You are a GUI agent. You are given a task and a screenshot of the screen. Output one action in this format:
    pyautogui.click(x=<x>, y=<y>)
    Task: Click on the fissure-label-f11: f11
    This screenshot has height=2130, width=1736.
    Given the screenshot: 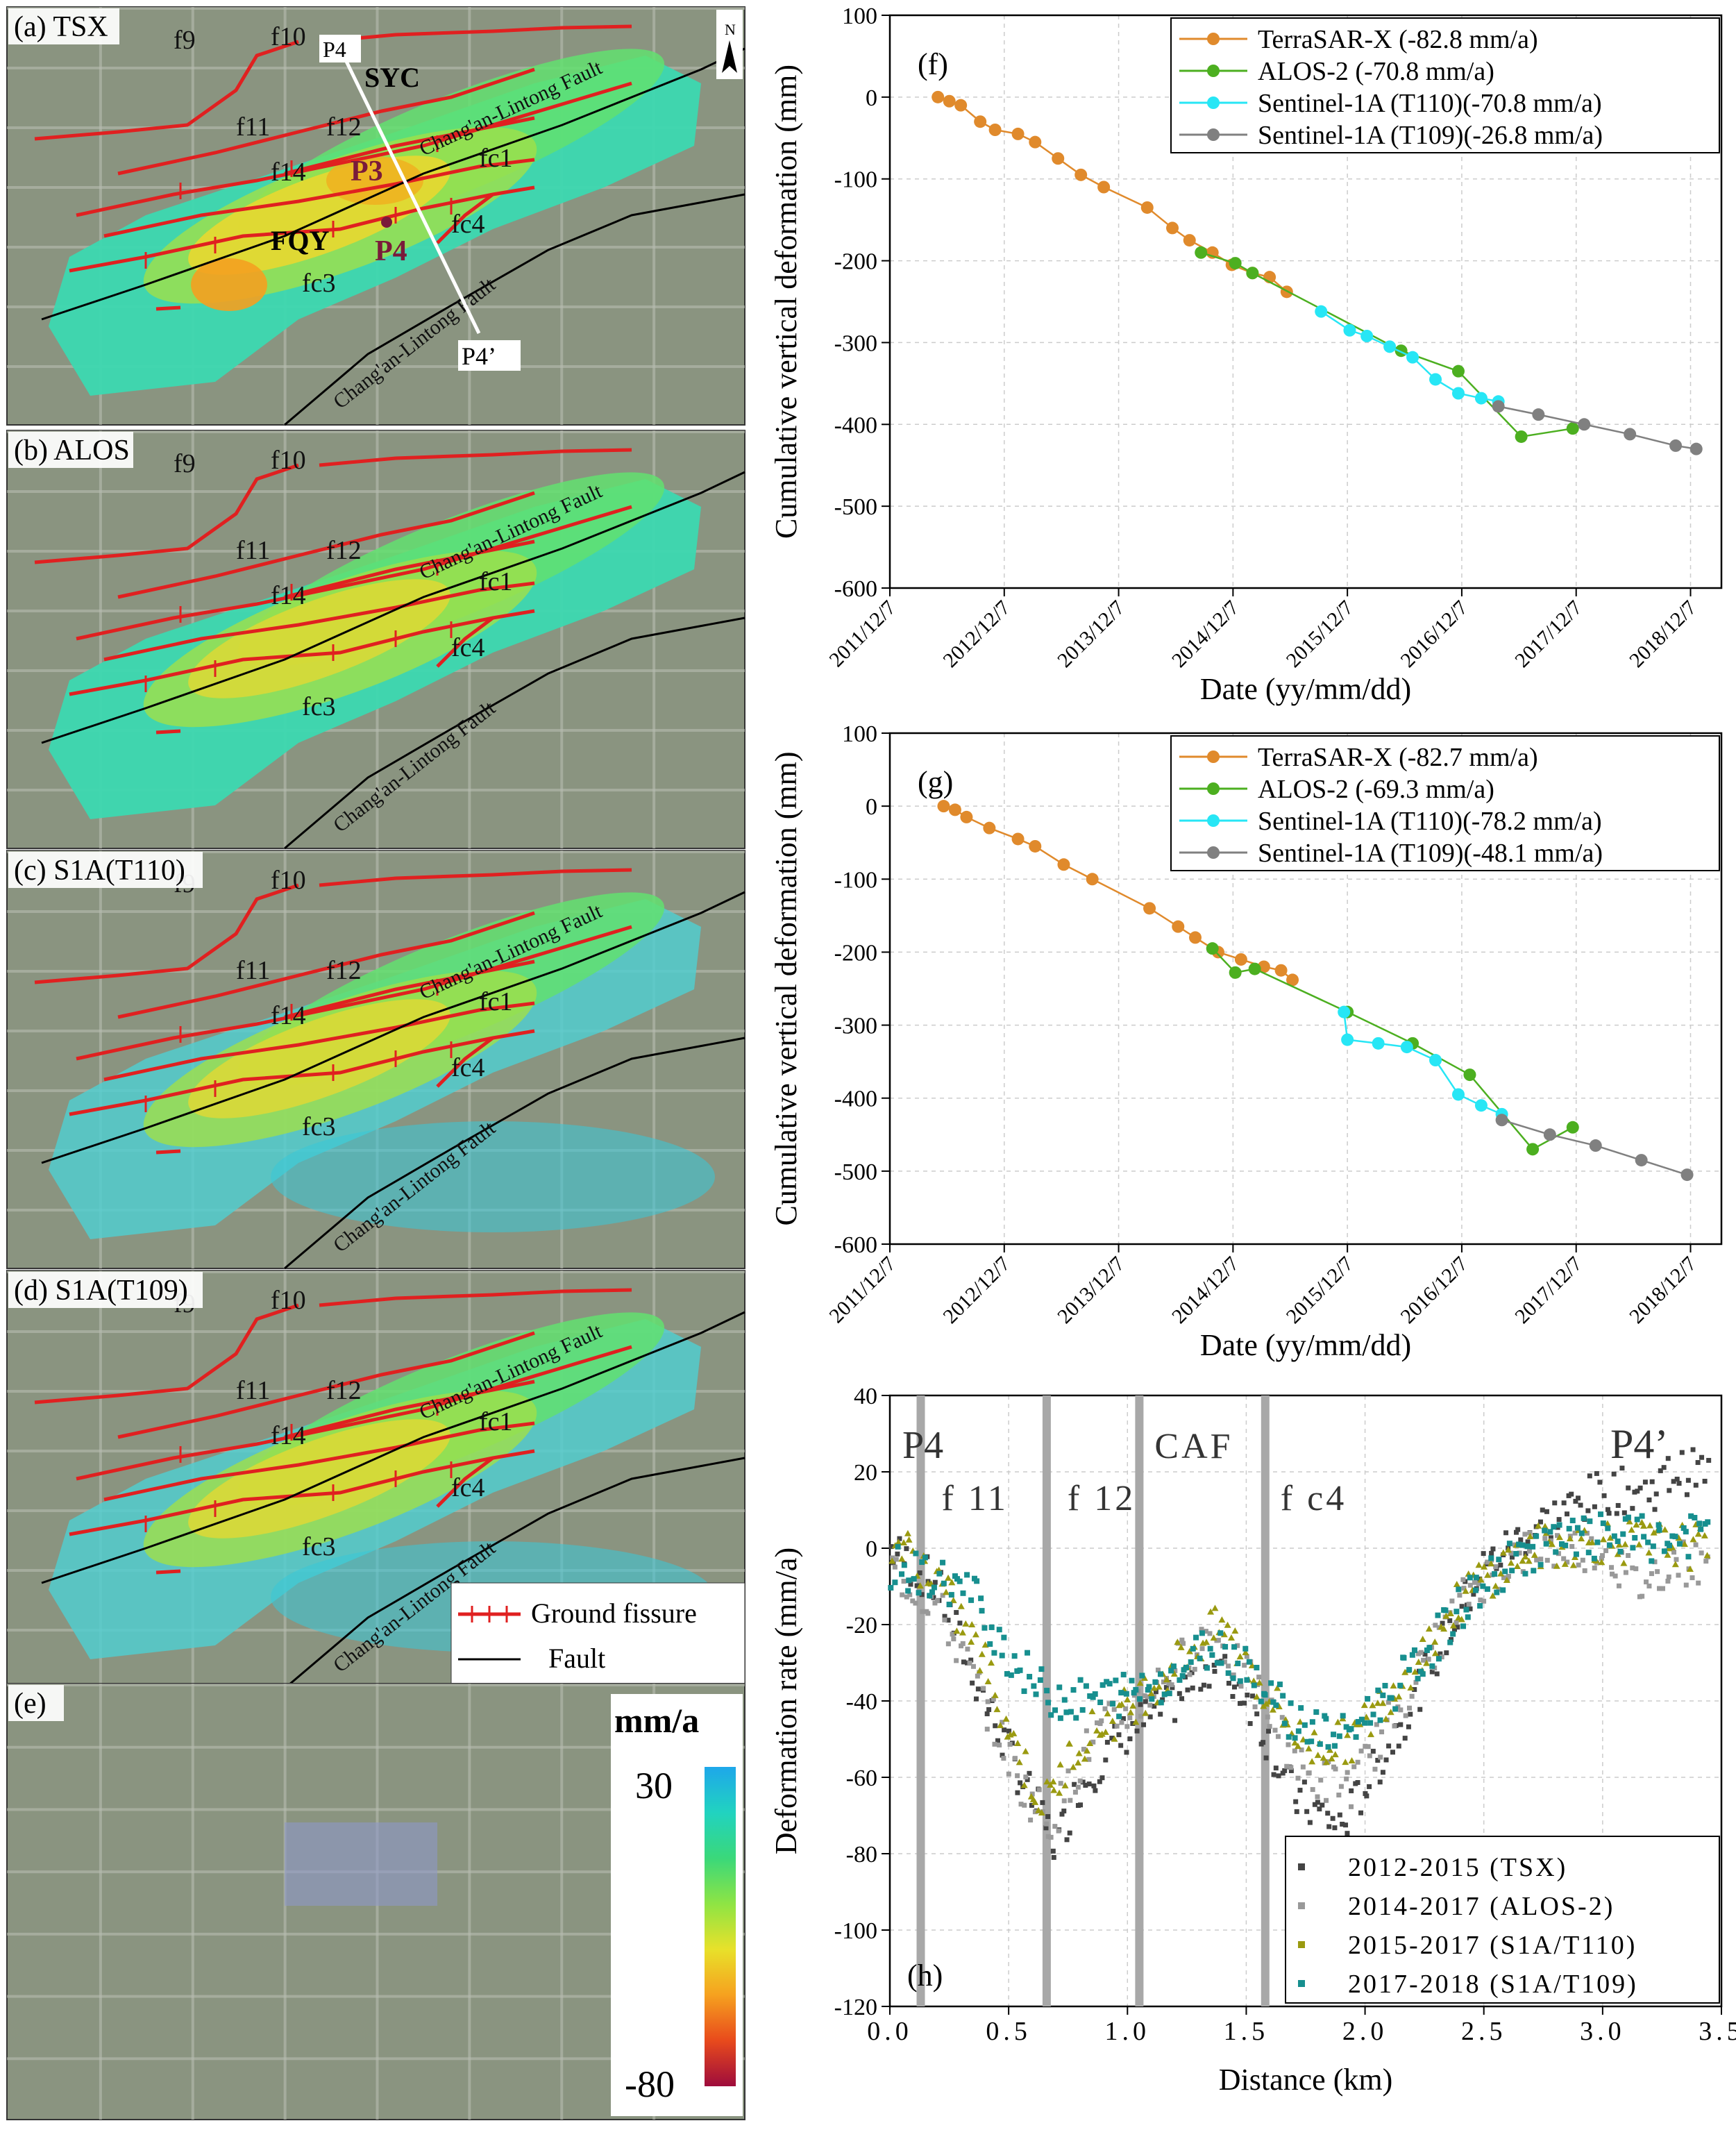 What is the action you would take?
    pyautogui.click(x=253, y=550)
    